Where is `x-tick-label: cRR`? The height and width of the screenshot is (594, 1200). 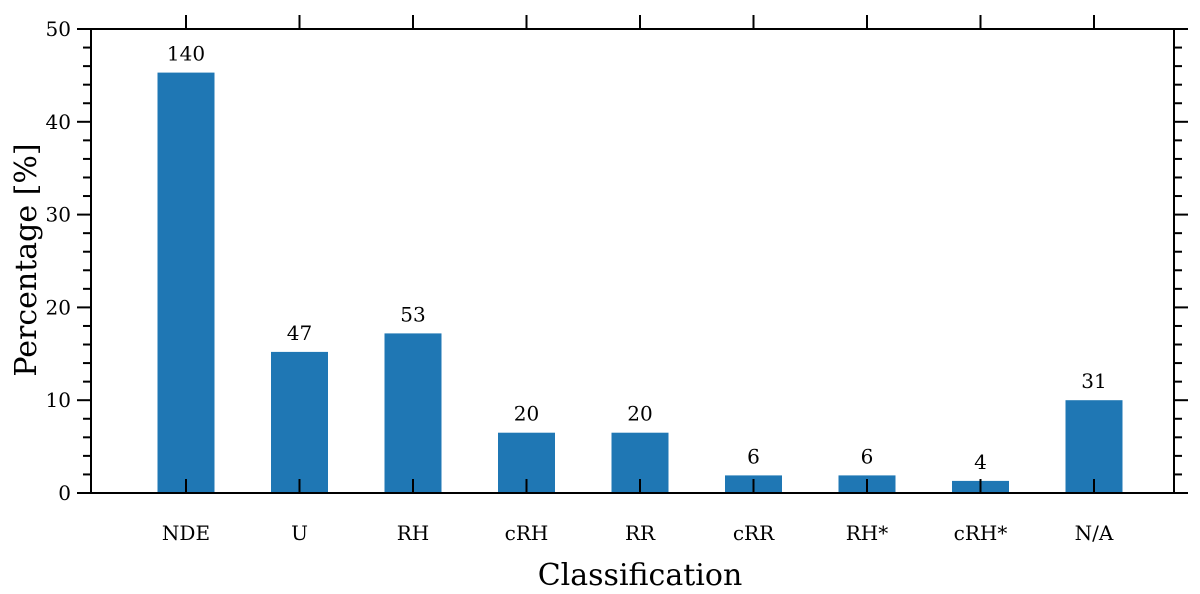 x-tick-label: cRR is located at coordinates (754, 533).